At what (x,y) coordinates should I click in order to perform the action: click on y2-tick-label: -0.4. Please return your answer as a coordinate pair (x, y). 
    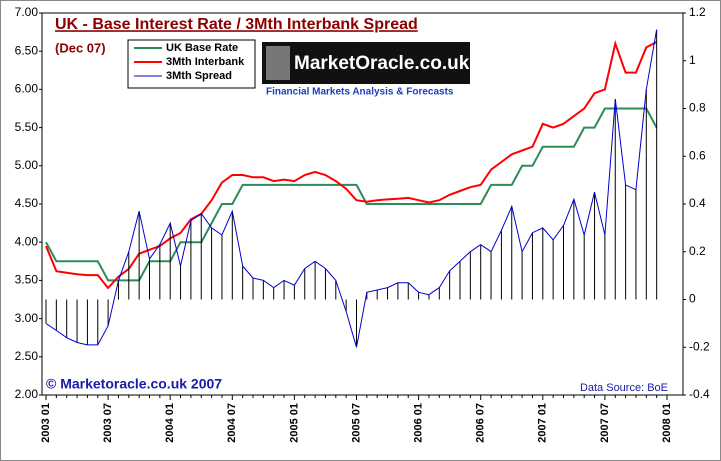
    Looking at the image, I should click on (699, 394).